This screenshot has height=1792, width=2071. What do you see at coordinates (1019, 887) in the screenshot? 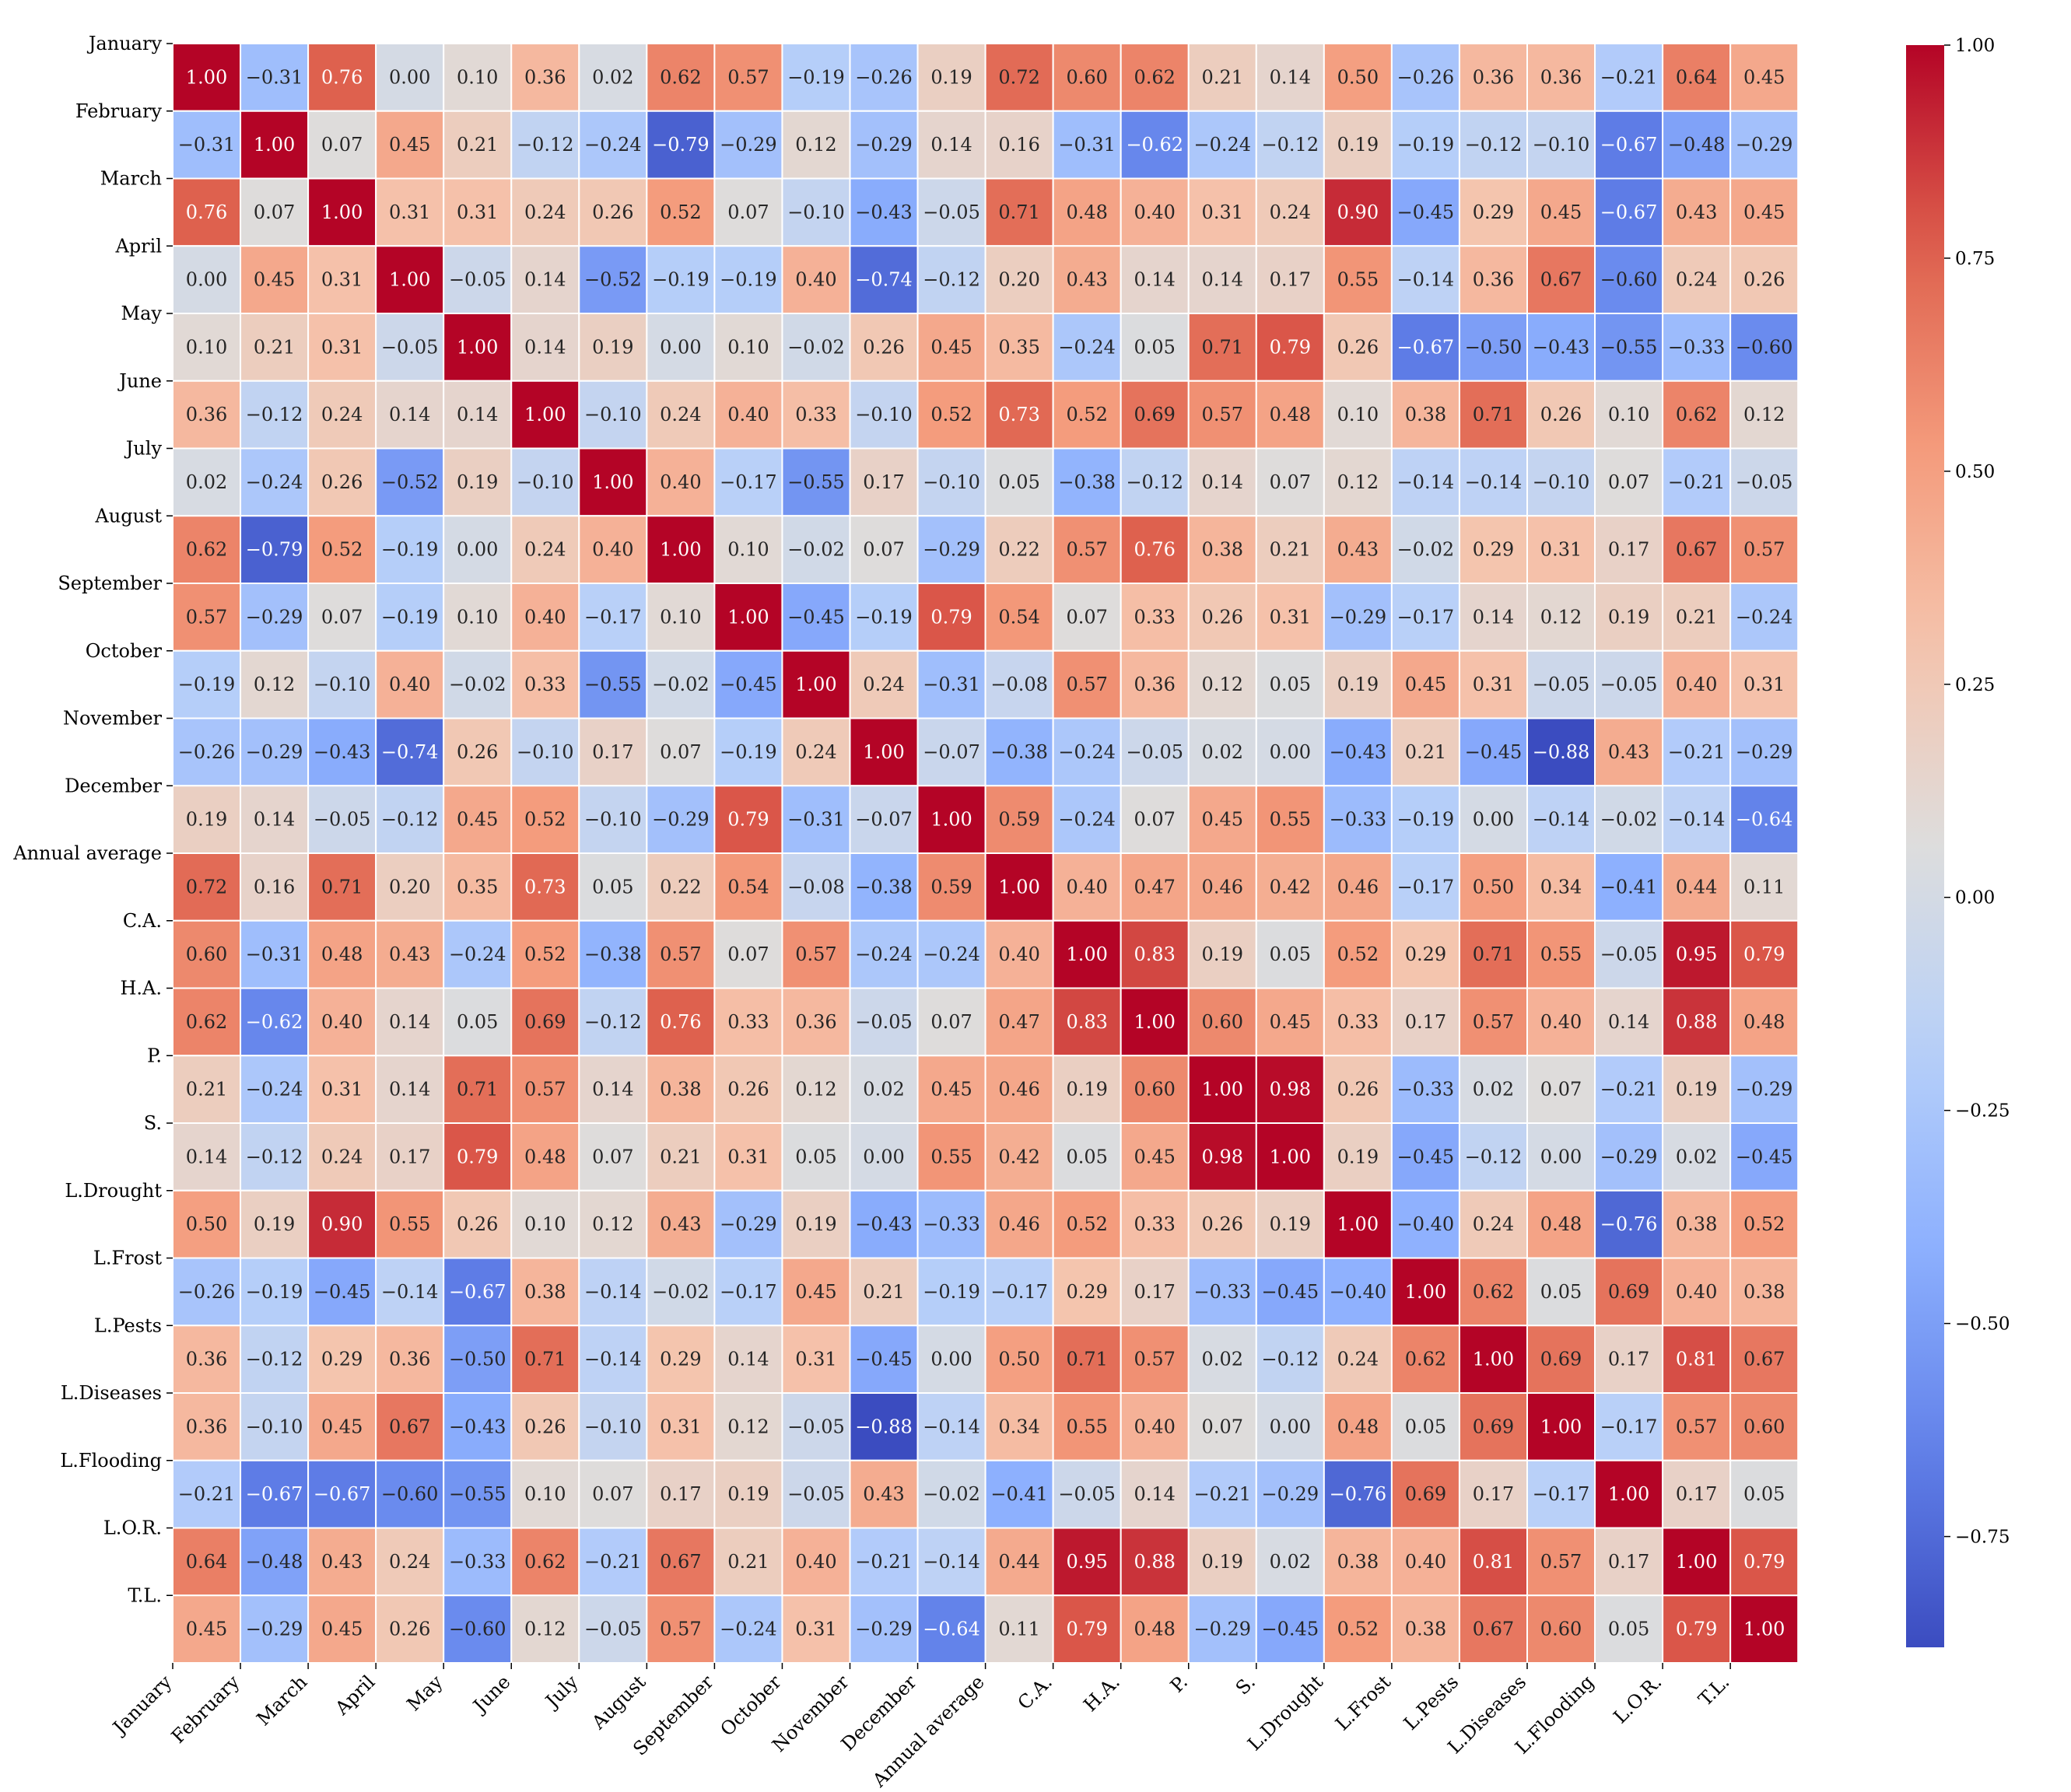
I see `cell-value-label: 1.00` at bounding box center [1019, 887].